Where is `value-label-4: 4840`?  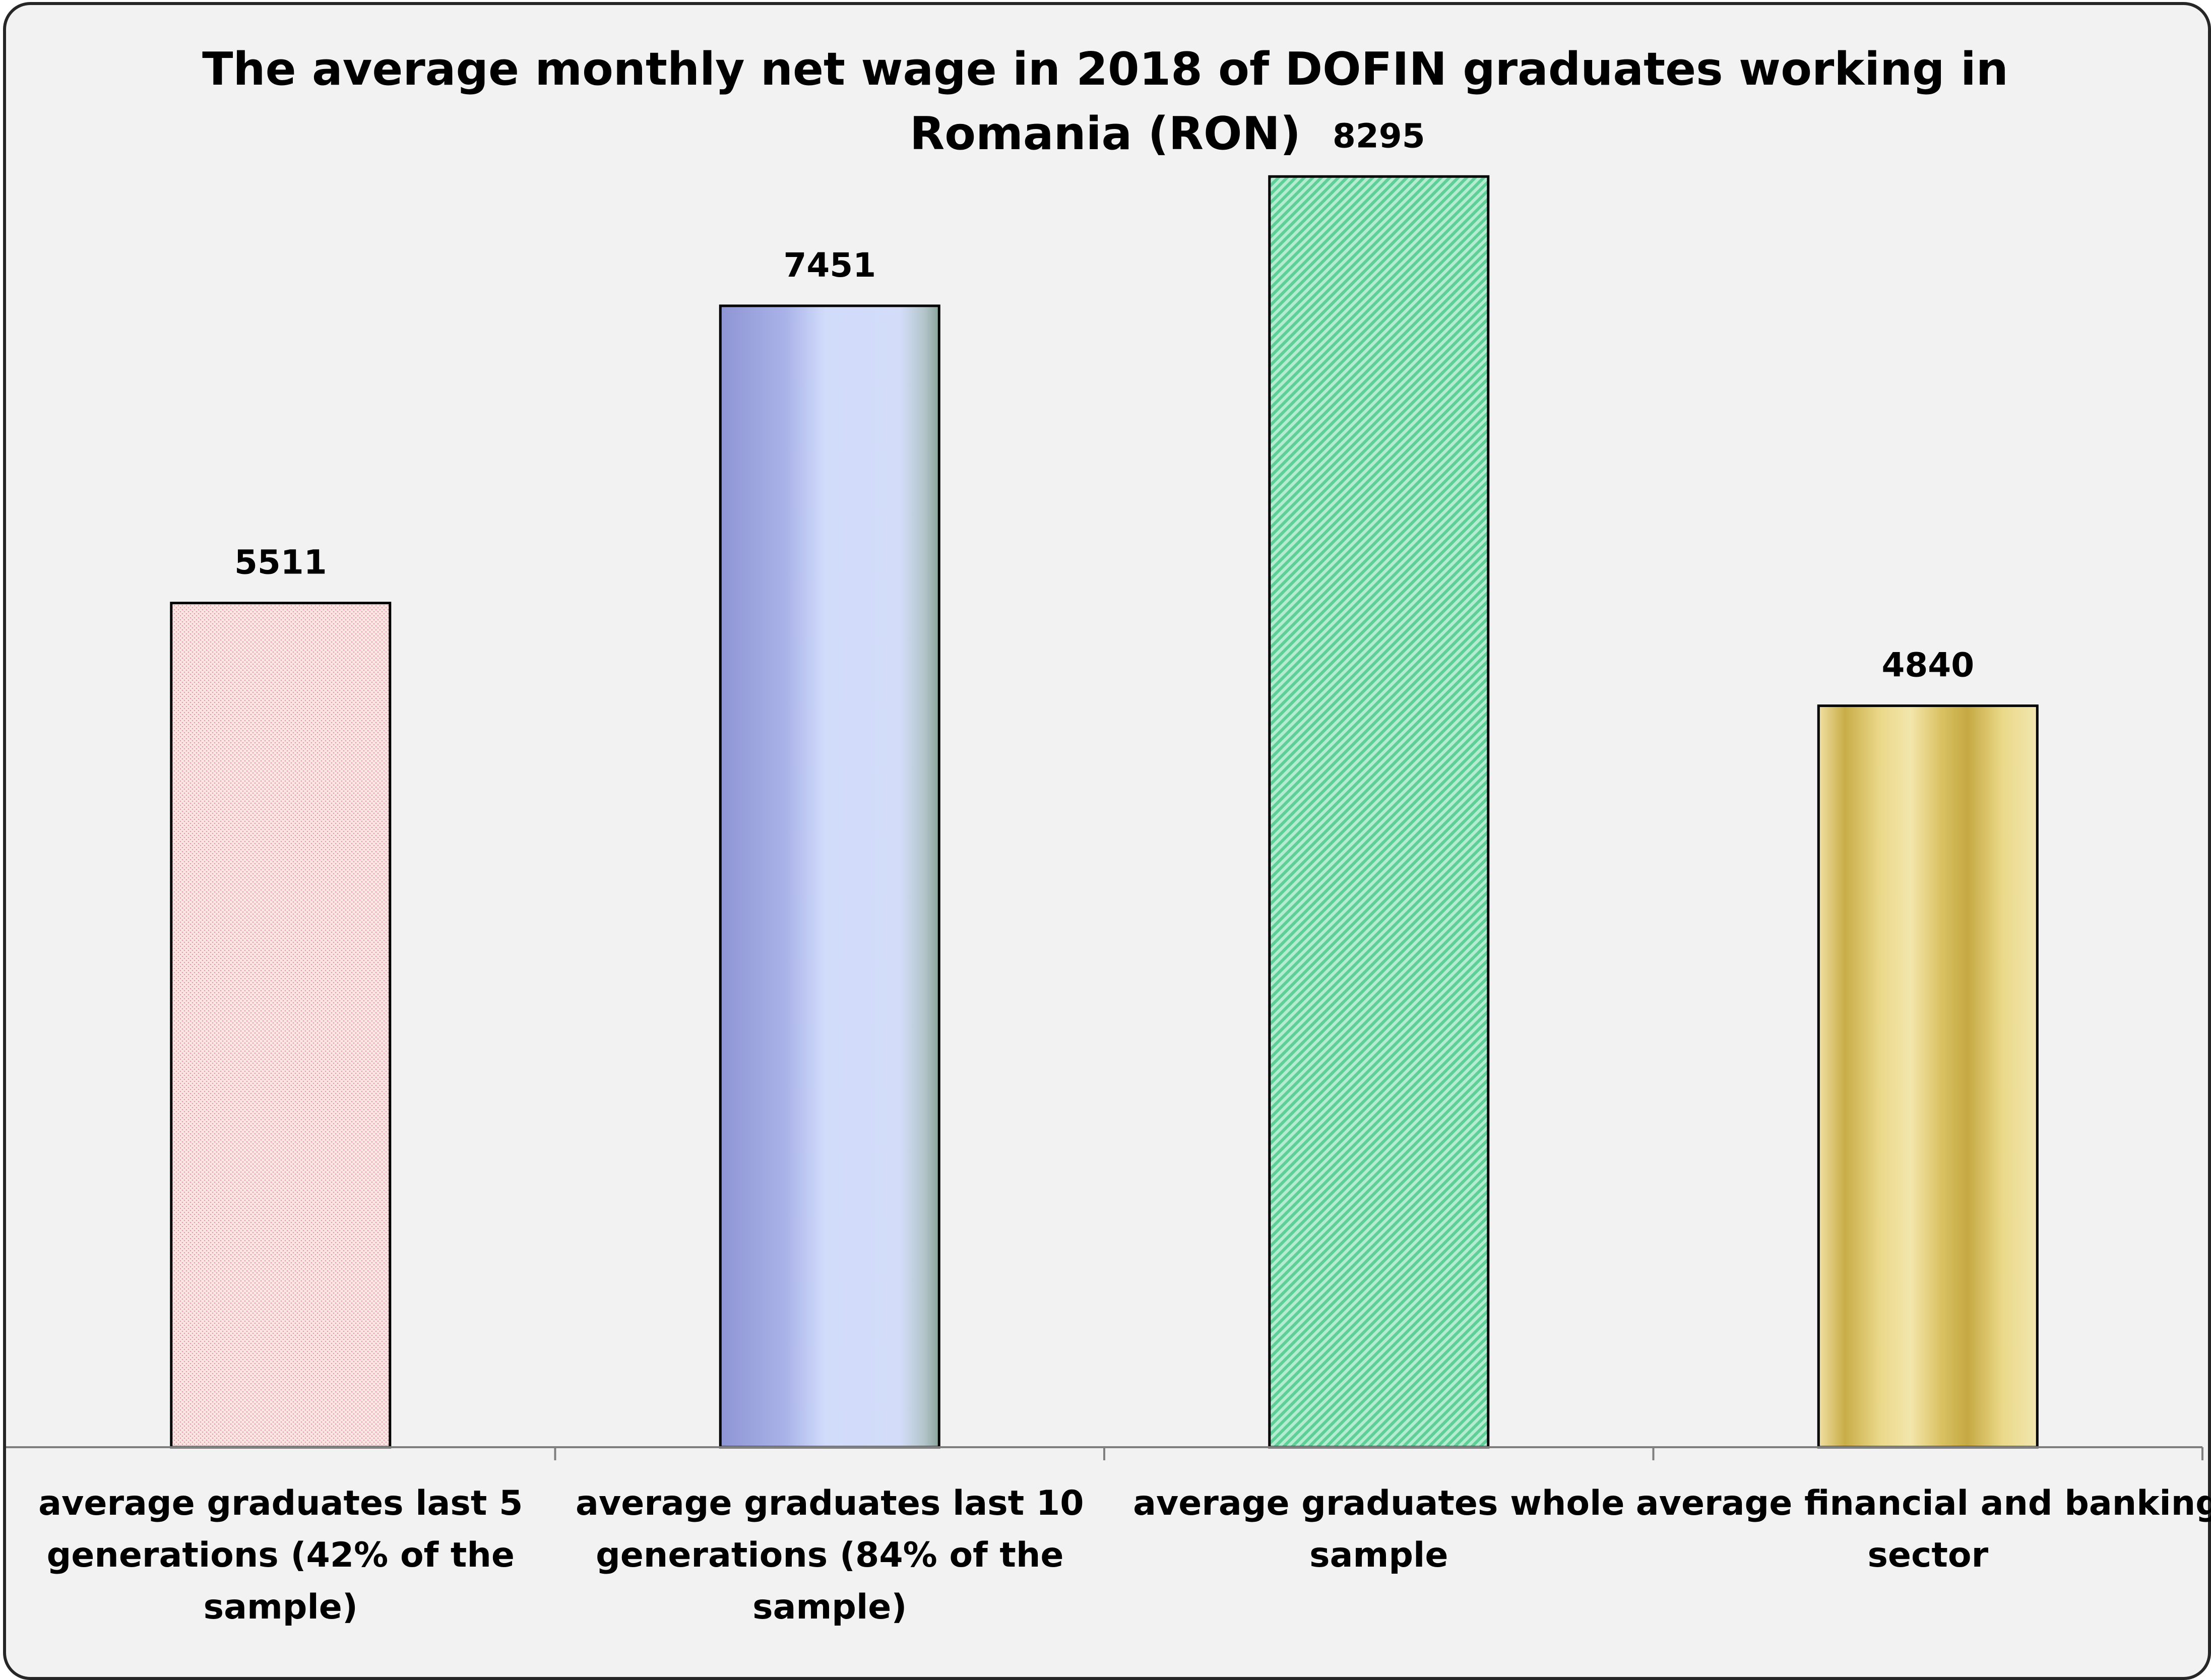 value-label-4: 4840 is located at coordinates (1927, 665).